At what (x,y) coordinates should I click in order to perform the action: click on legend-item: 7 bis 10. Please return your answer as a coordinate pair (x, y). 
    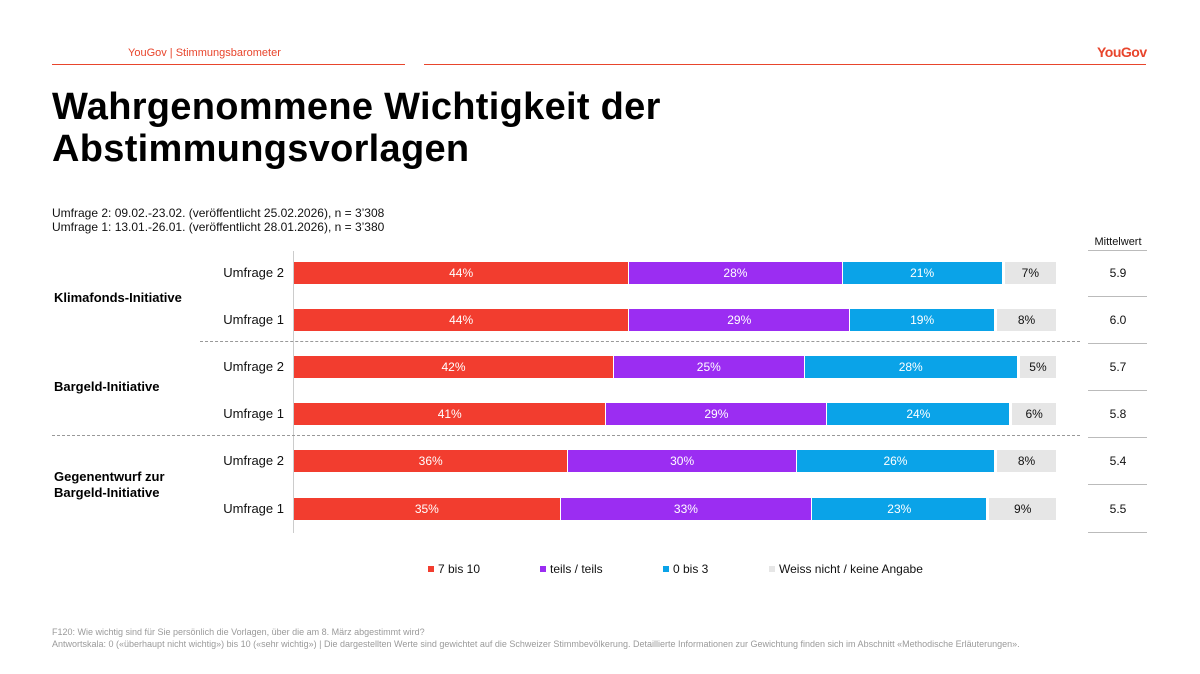
    Looking at the image, I should click on (454, 569).